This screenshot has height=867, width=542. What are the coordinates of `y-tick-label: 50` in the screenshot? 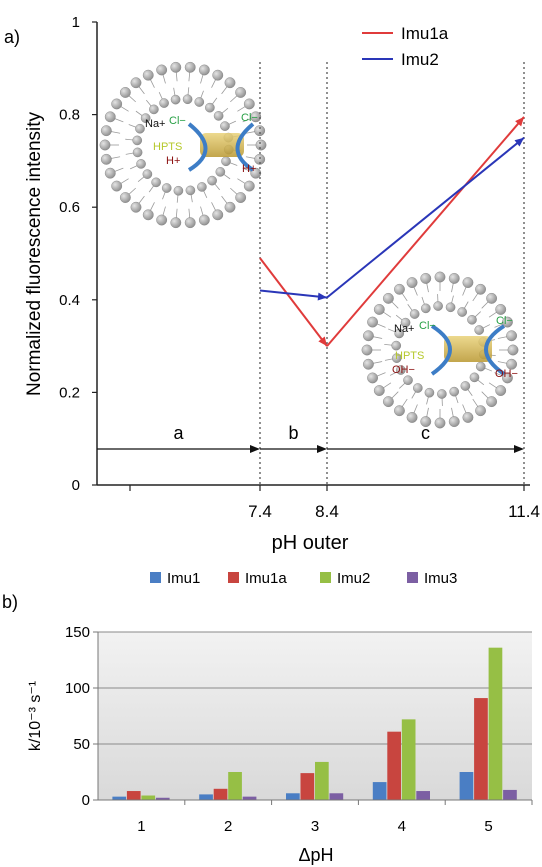 It's located at (81, 744).